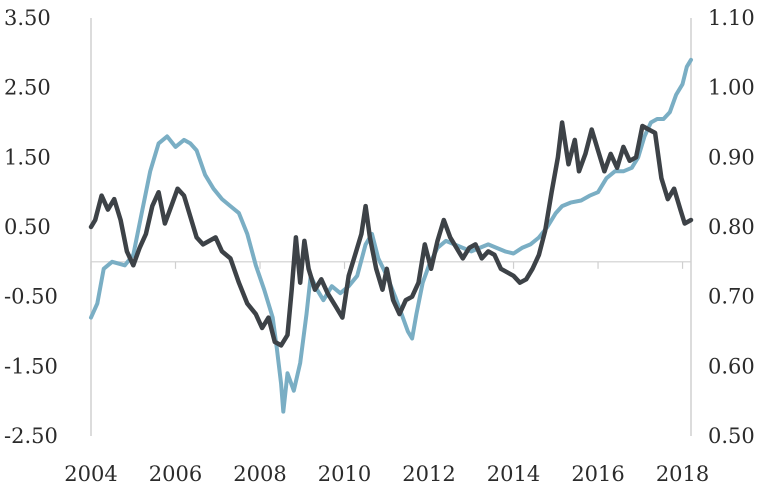 This screenshot has width=778, height=493. What do you see at coordinates (90, 474) in the screenshot?
I see `x-tick-label: 2004` at bounding box center [90, 474].